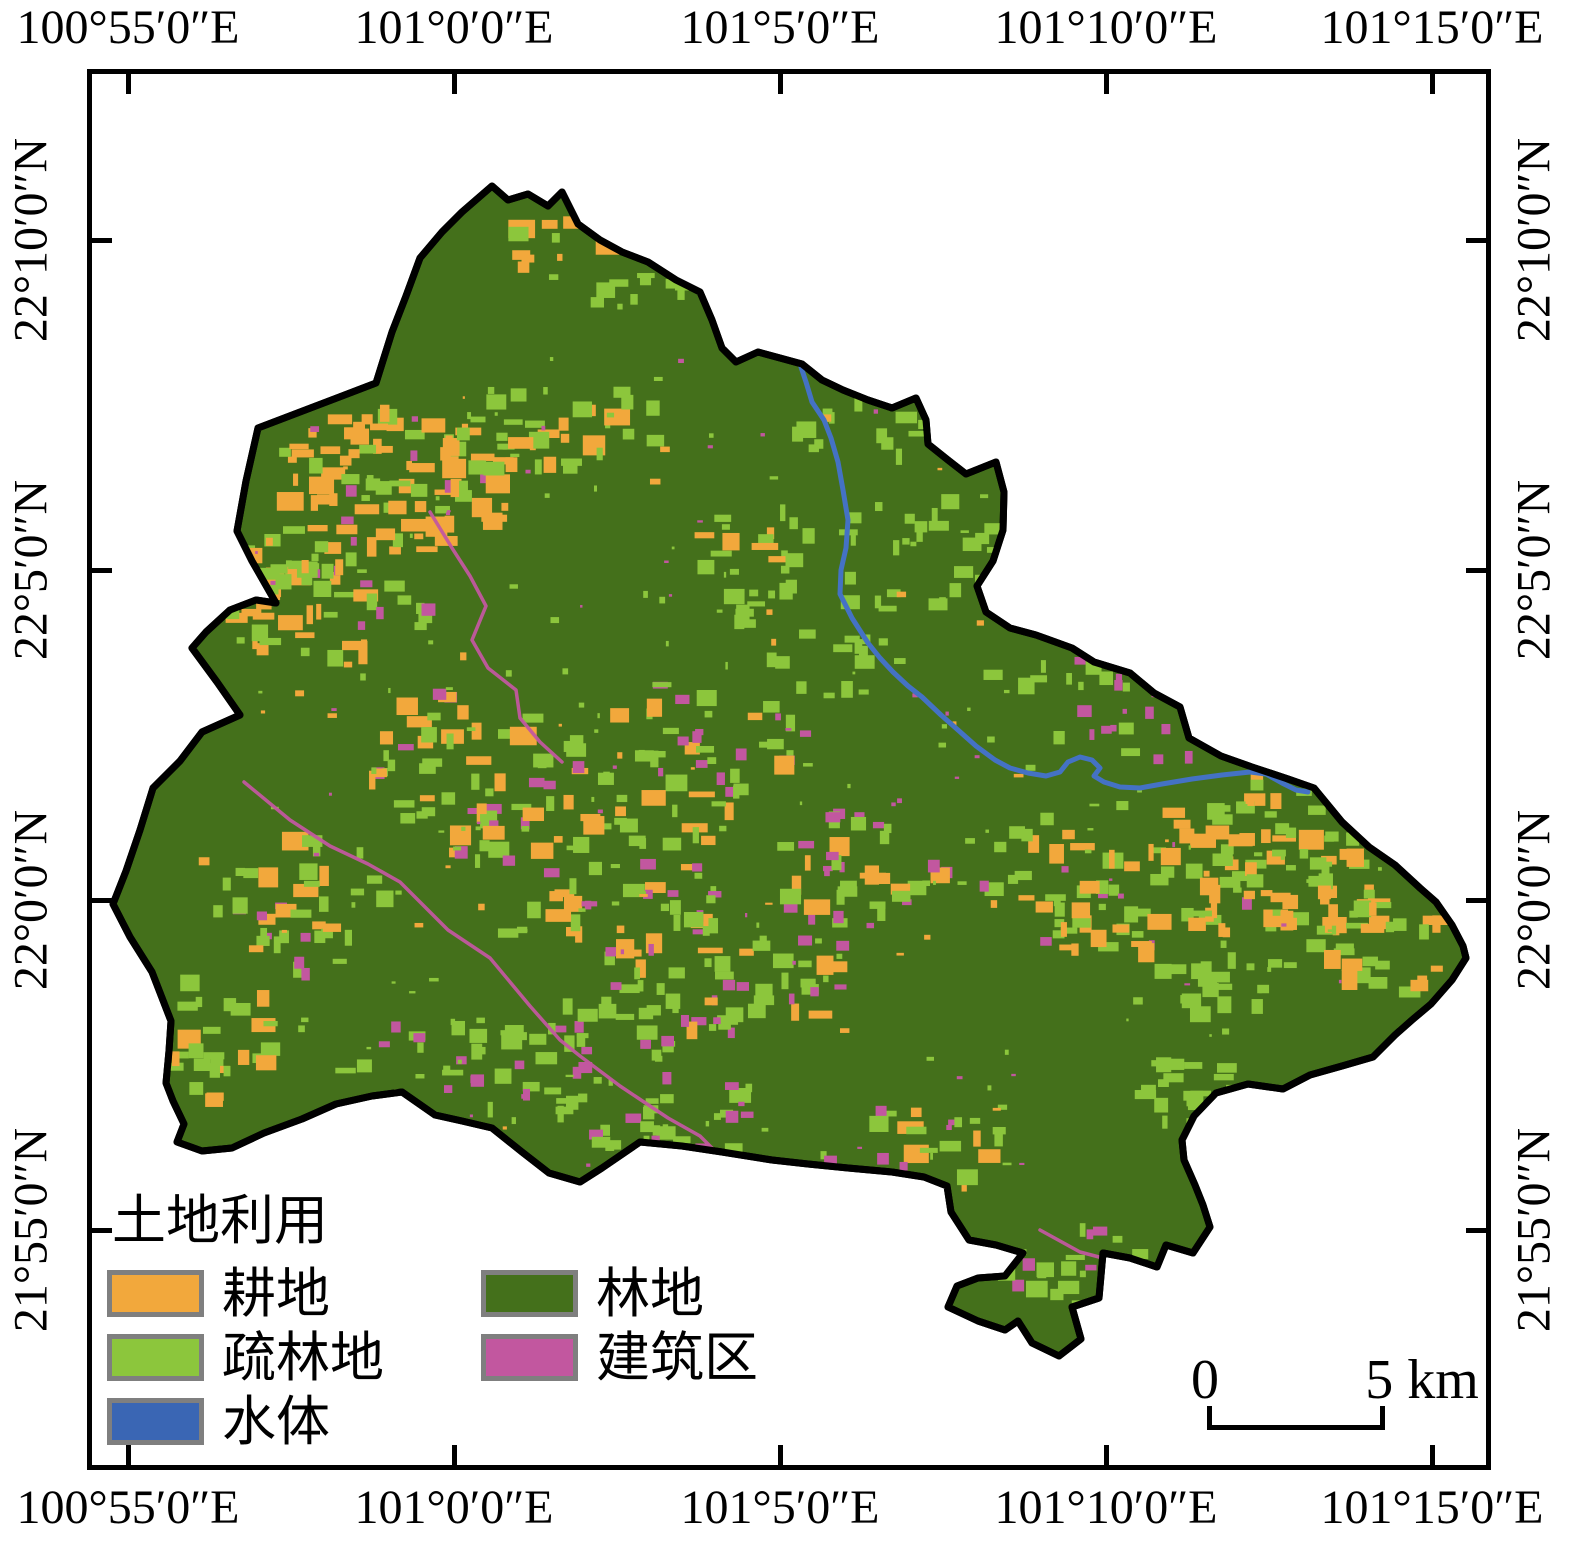 This screenshot has height=1546, width=1574. I want to click on lat-label-left-4: 21°55′0″N, so click(31, 1230).